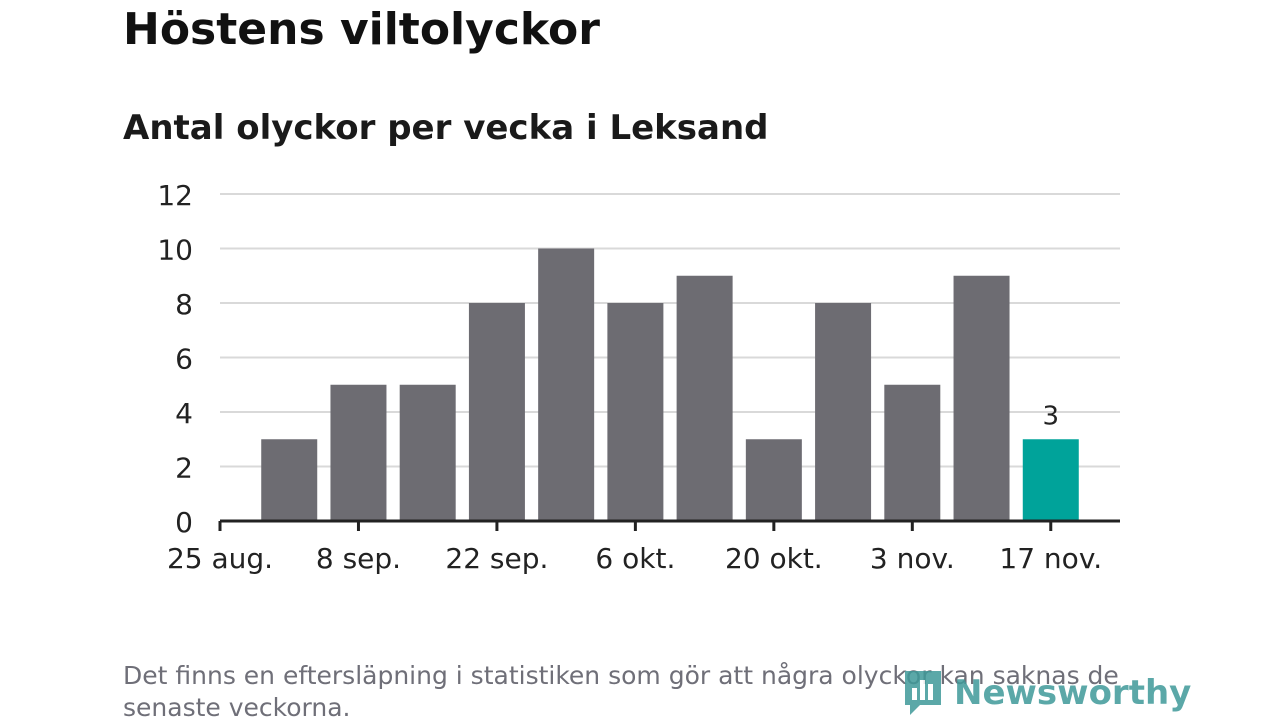 This screenshot has height=724, width=1280. I want to click on newsworthy-logo: Newsworthy, so click(1046, 693).